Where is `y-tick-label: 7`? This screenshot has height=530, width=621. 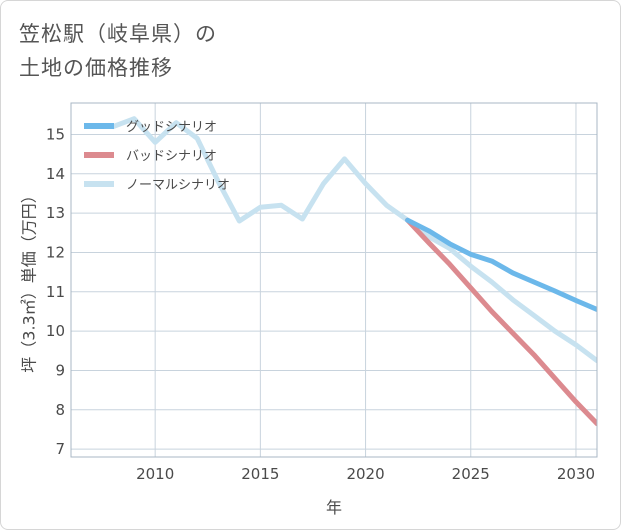
y-tick-label: 7 is located at coordinates (60, 449).